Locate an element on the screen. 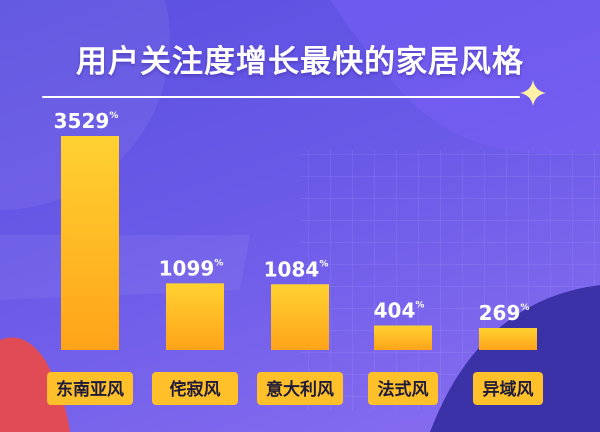  bg-arc-bottom-left is located at coordinates (35, 384).